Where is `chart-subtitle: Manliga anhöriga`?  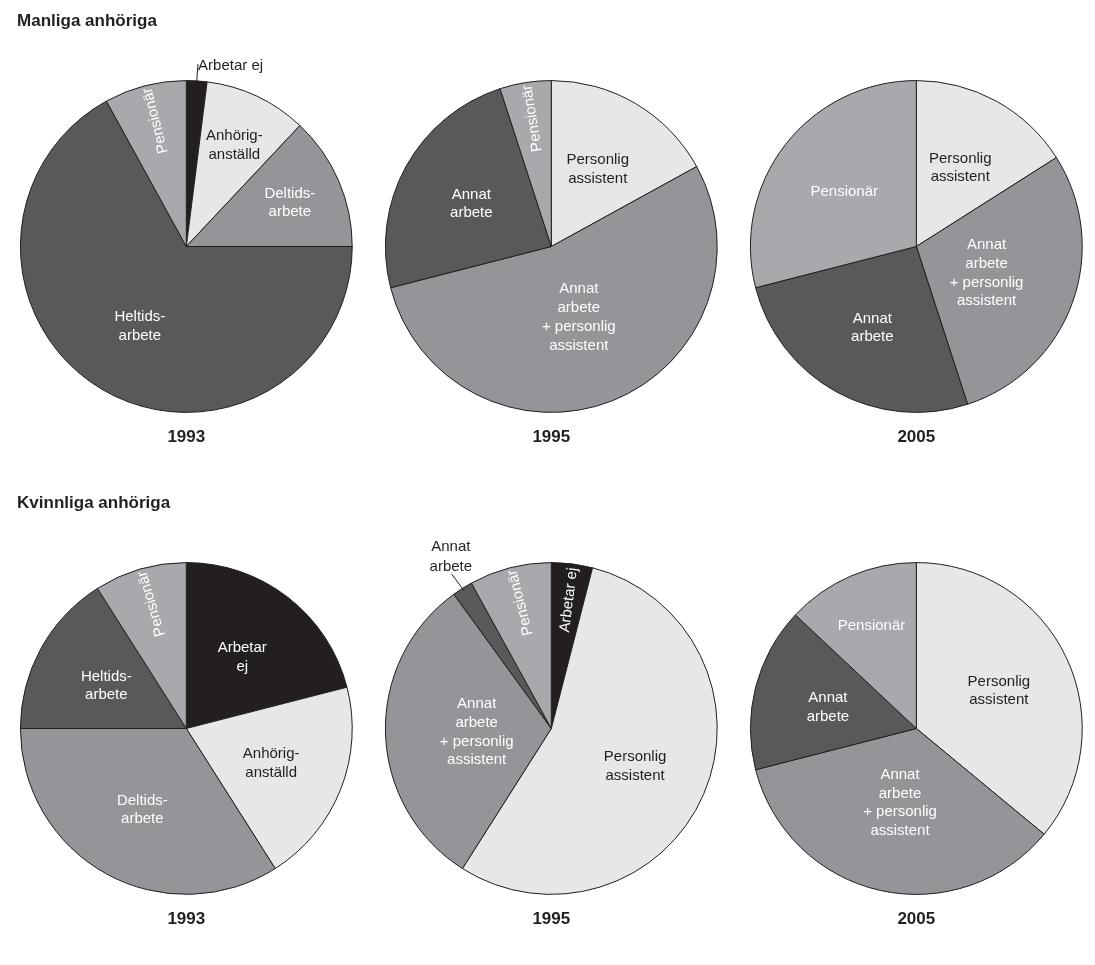
chart-subtitle: Manliga anhöriga is located at coordinates (87, 20).